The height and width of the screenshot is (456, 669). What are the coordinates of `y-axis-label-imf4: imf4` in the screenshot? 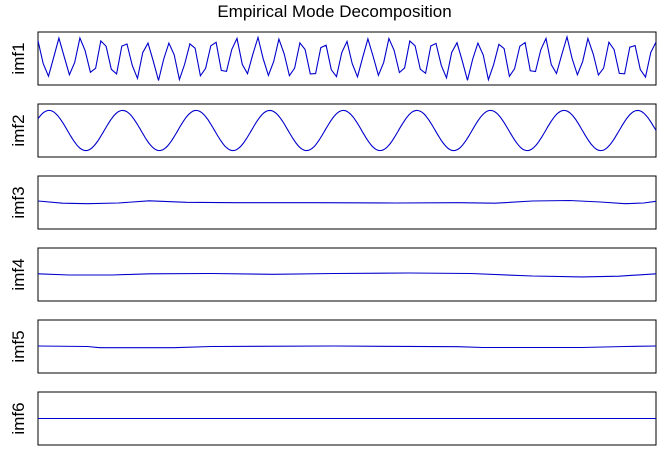 It's located at (18, 274).